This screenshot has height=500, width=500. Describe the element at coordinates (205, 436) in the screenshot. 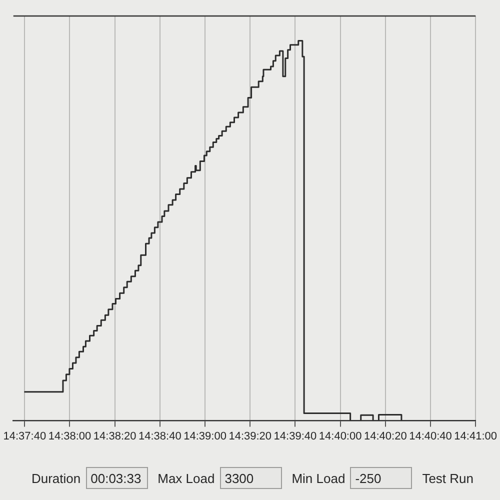

I see `x-tick-label: 14:39:00` at that location.